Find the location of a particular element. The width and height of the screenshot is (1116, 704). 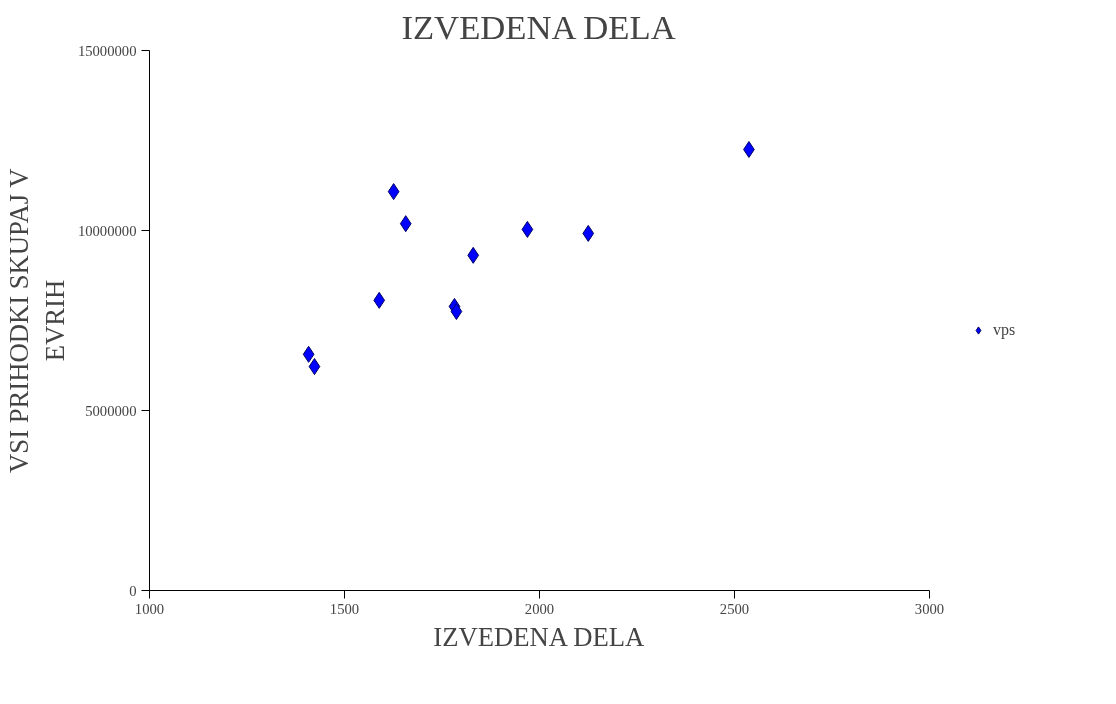

x-tick-label: 1000 is located at coordinates (149, 608).